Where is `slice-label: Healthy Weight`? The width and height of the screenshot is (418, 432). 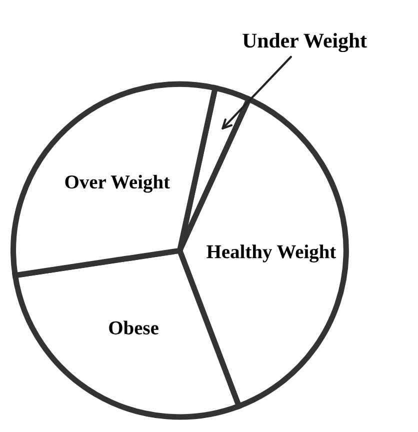
slice-label: Healthy Weight is located at coordinates (271, 253).